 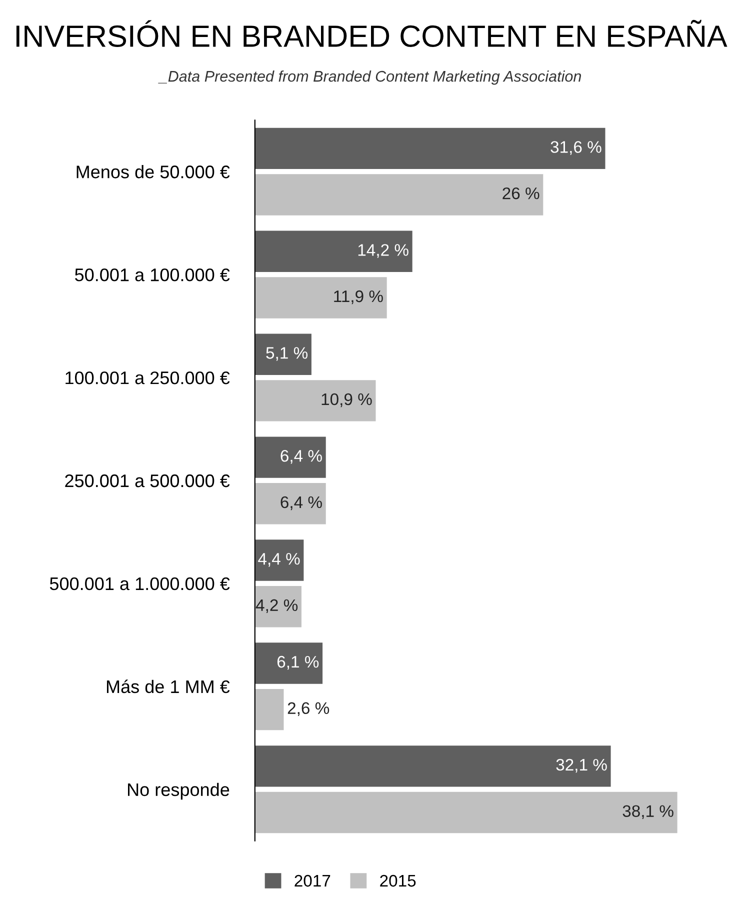 I want to click on chart-title: INVERSIÓN EN BRANDED CONTENT EN ESPAÑA, so click(x=372, y=34).